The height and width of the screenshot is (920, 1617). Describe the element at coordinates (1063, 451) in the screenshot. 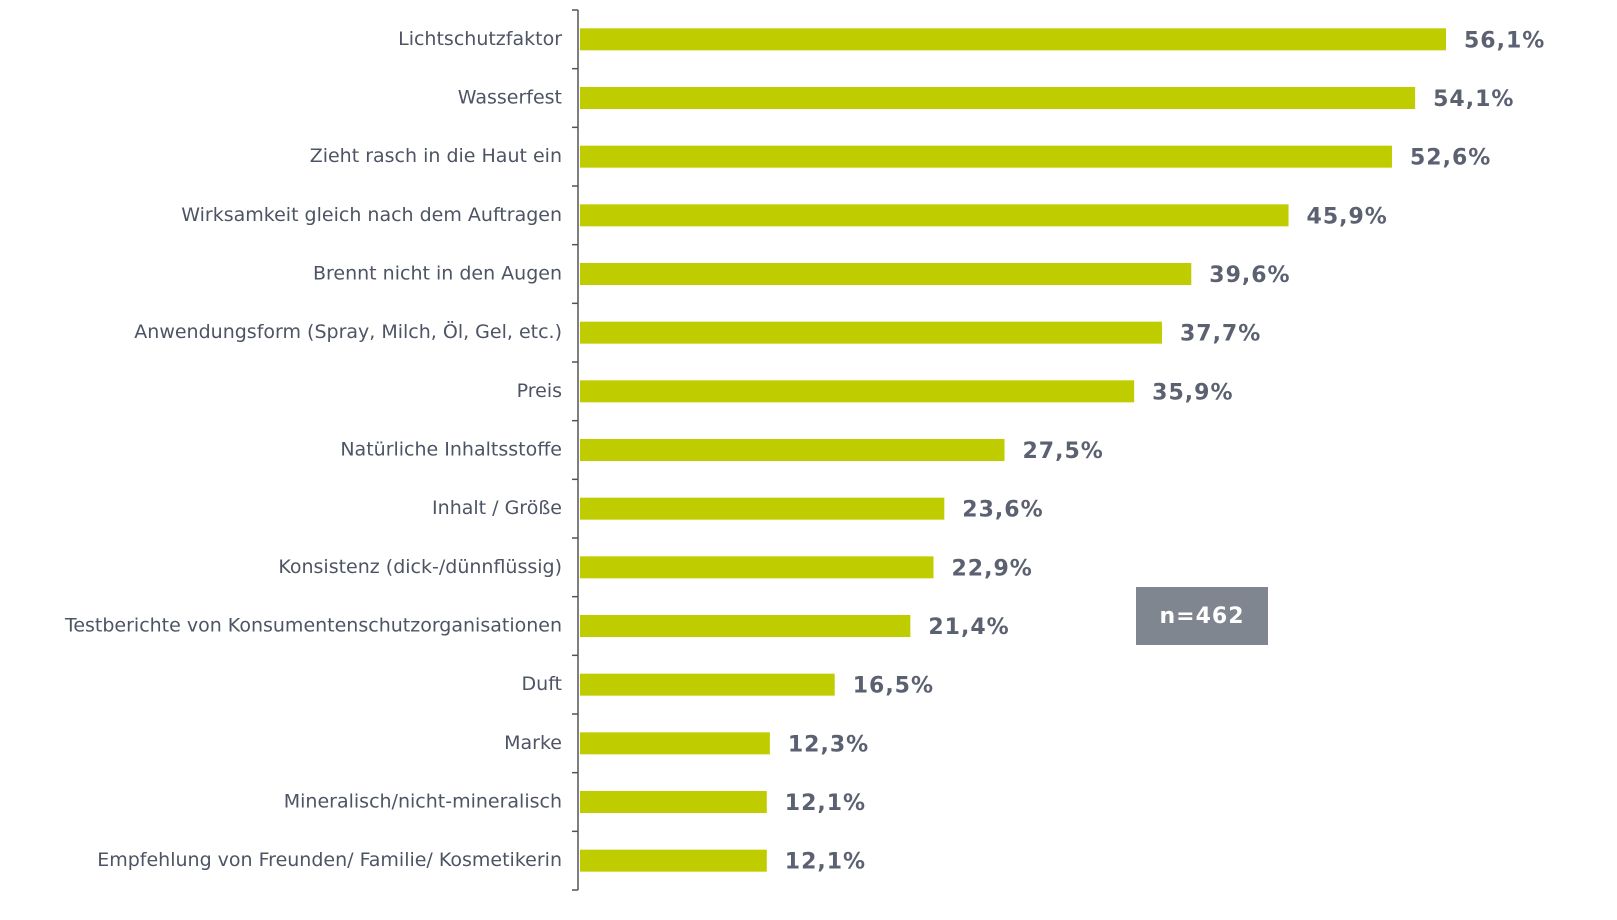

I see `value-label: 27,5%` at that location.